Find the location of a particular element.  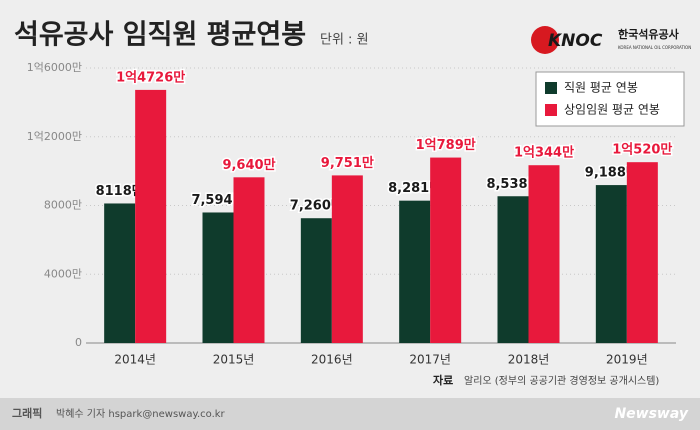

credit: 박혜수 기자 hspark@newsway.co.kr is located at coordinates (141, 414).